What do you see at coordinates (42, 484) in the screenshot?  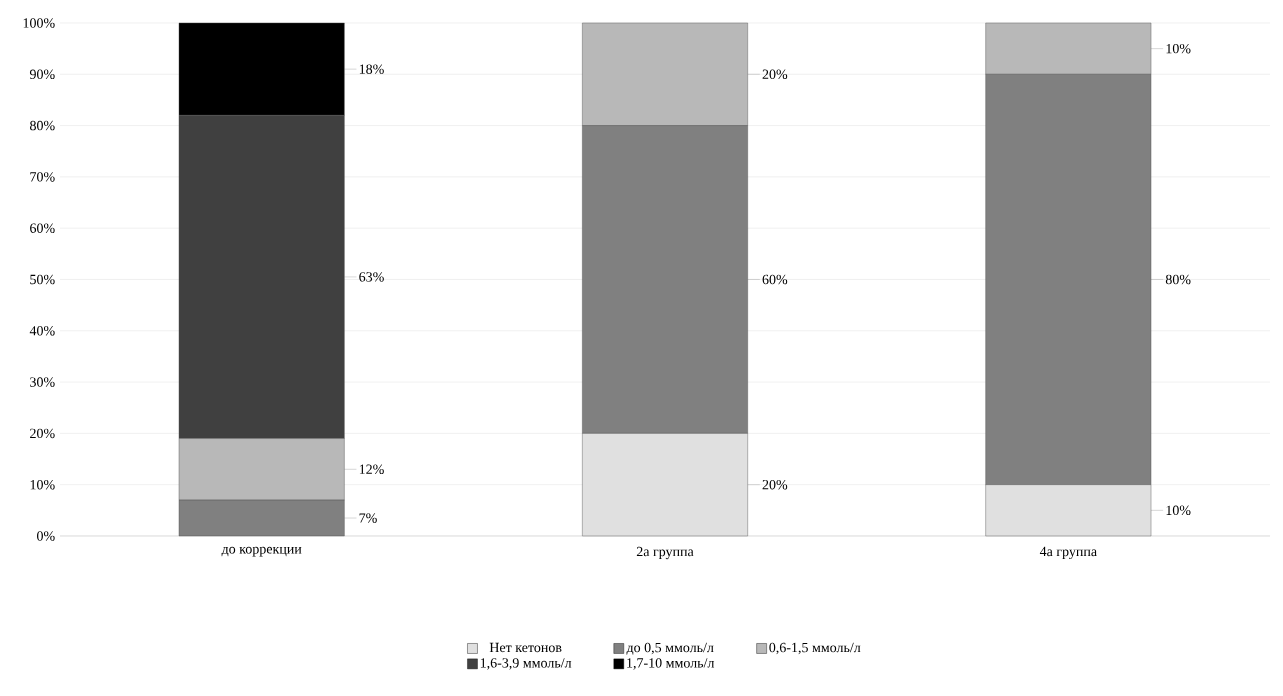 I see `y-tick-label: 10%` at bounding box center [42, 484].